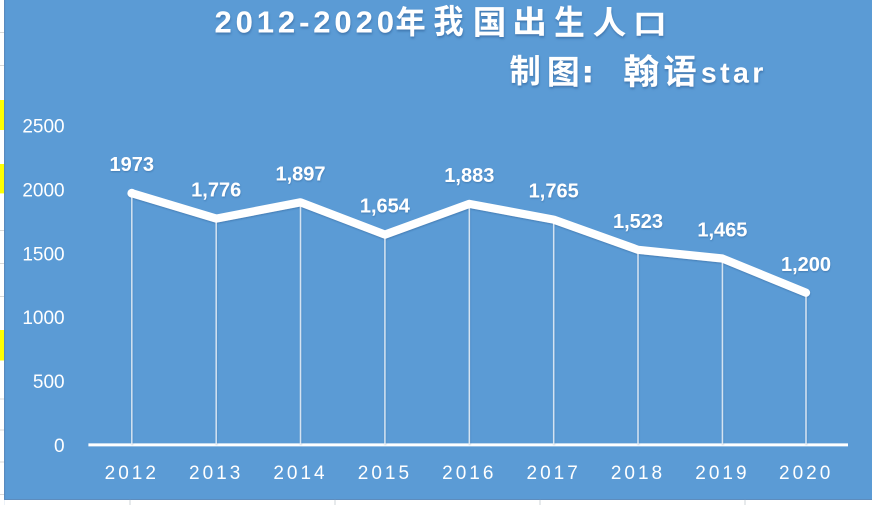 This screenshot has height=505, width=872. What do you see at coordinates (722, 473) in the screenshot?
I see `svg-text: 2019` at bounding box center [722, 473].